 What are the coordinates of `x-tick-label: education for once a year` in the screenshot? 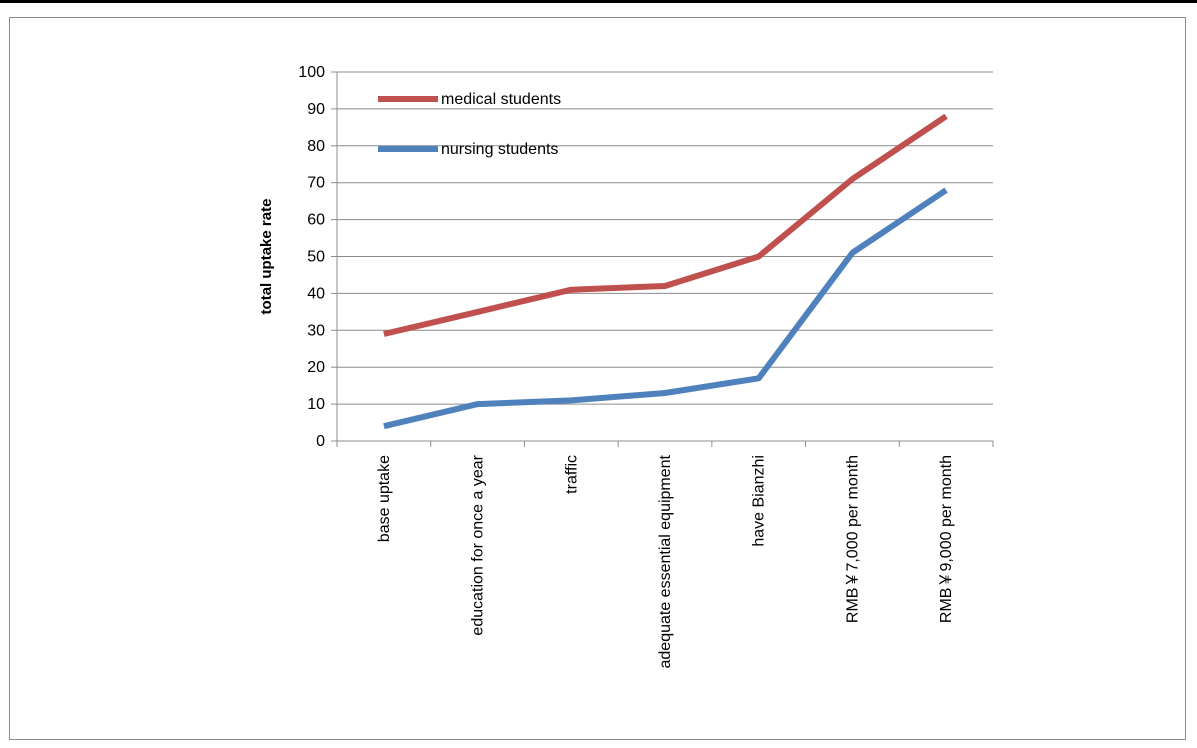 It's located at (478, 544).